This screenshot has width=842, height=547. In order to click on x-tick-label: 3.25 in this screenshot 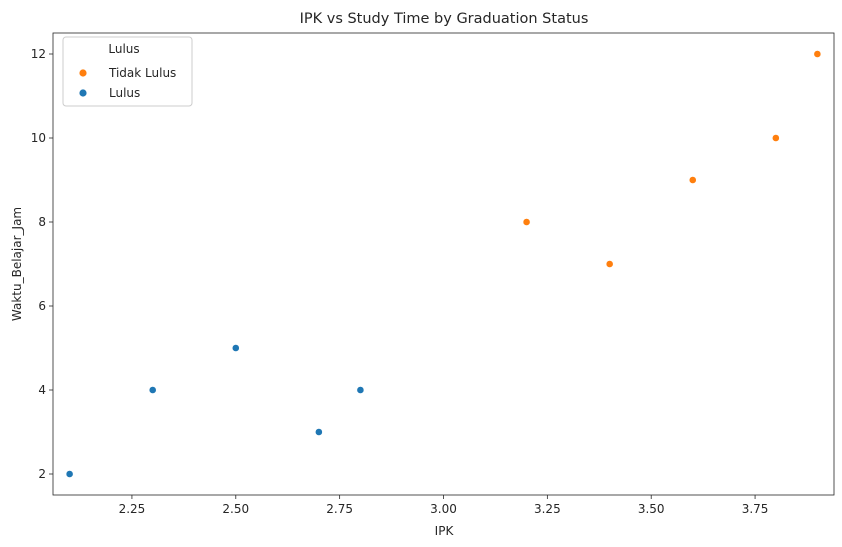, I will do `click(547, 509)`.